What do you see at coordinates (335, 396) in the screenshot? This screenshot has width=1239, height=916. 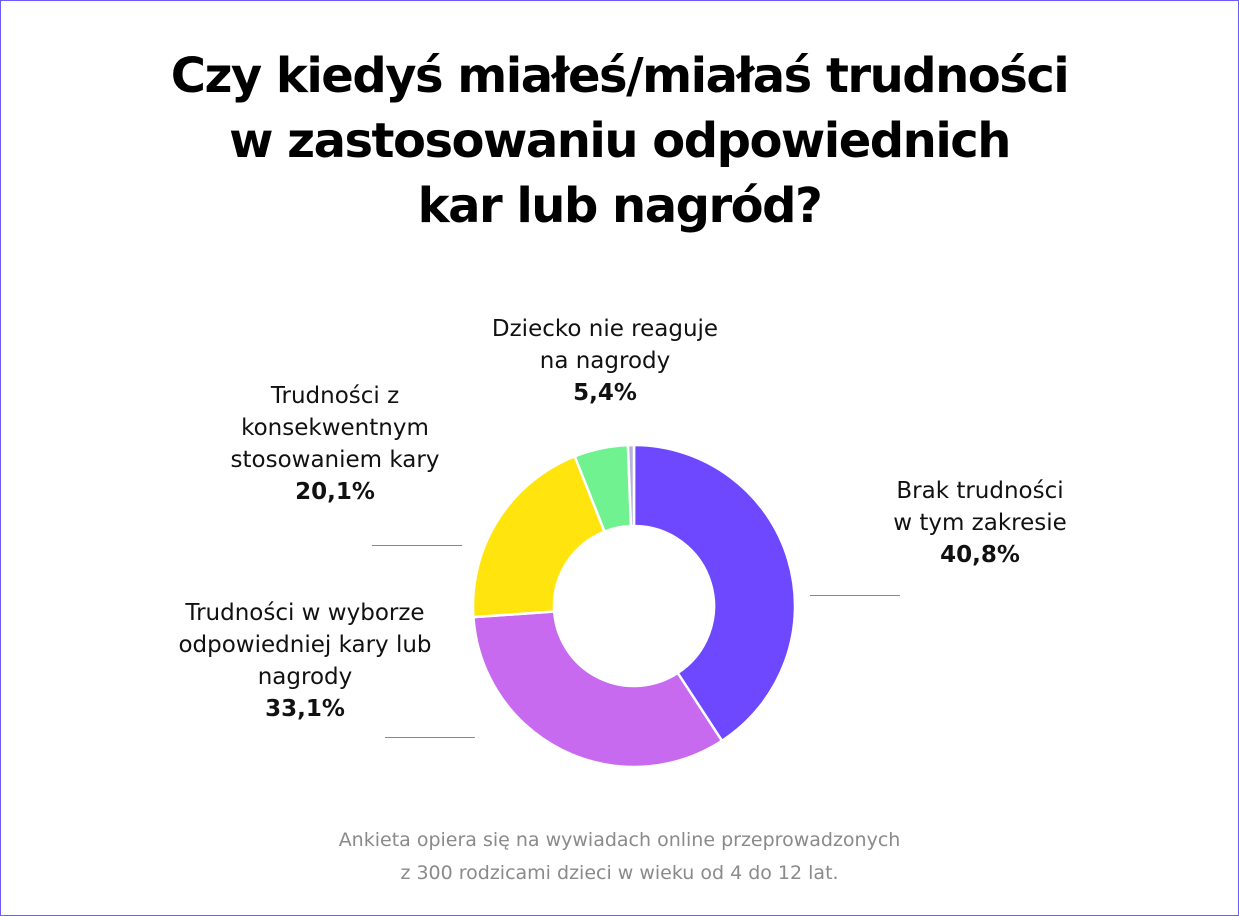 I see `label-konsekwentne-line-1: Trudności z` at bounding box center [335, 396].